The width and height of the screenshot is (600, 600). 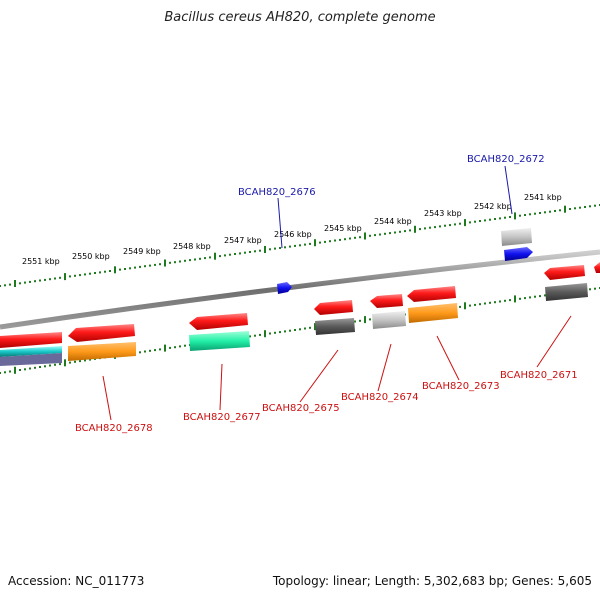 I want to click on gene-label: BCAH820_2671, so click(x=539, y=375).